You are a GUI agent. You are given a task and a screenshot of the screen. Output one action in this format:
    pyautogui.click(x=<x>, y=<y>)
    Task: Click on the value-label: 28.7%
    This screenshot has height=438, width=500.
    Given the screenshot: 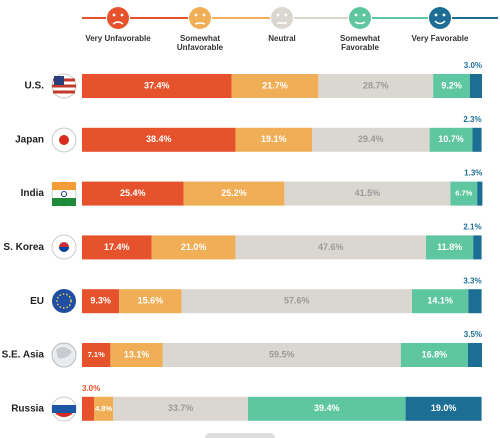 What is the action you would take?
    pyautogui.click(x=376, y=85)
    